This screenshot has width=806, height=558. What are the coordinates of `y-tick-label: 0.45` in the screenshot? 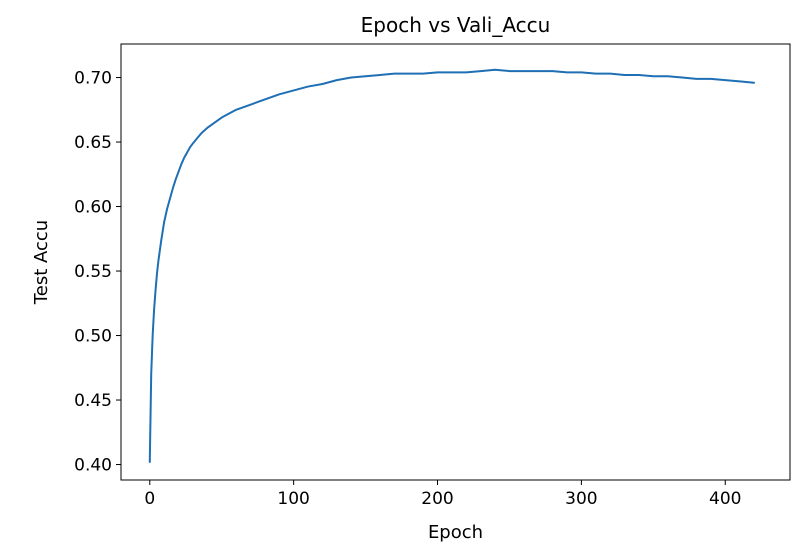 It's located at (93, 401).